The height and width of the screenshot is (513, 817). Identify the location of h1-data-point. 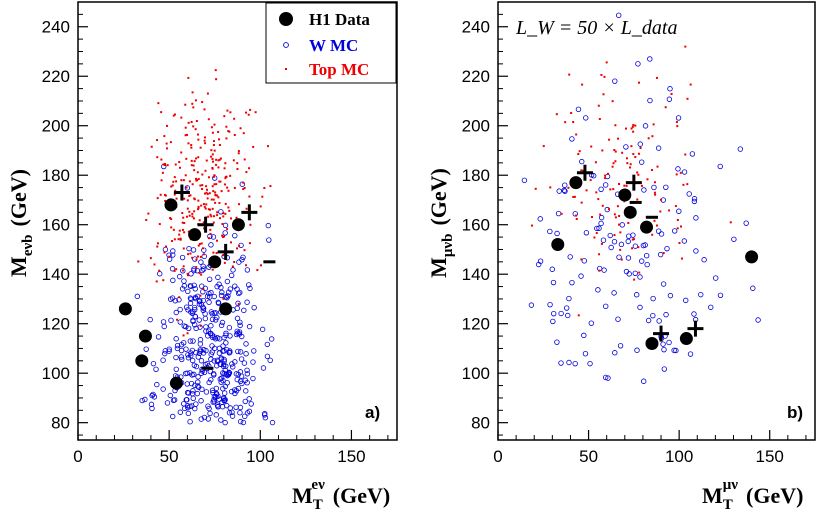
(576, 183).